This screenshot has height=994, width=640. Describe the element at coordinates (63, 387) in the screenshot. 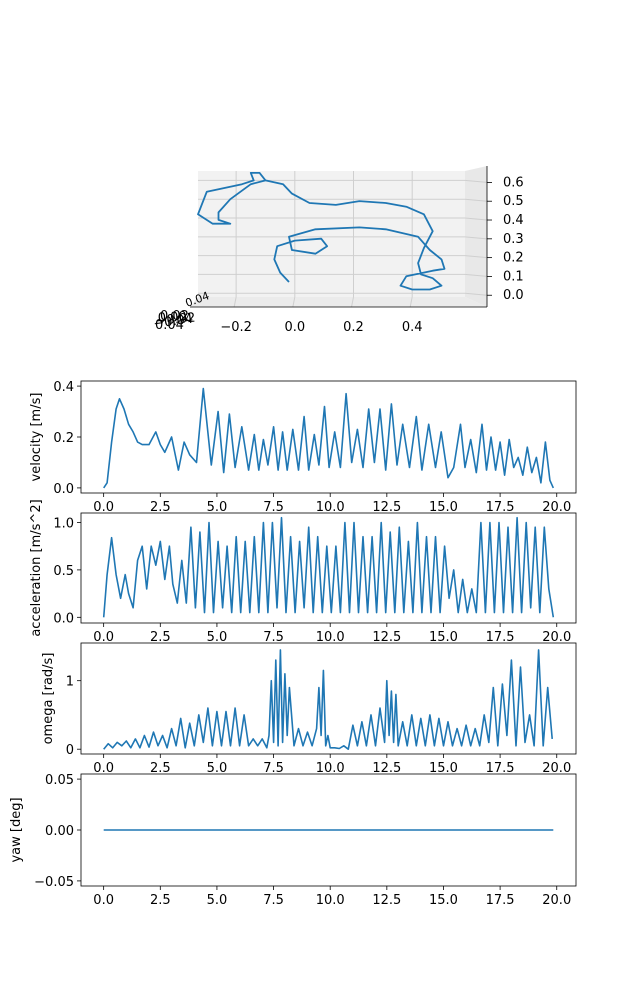

I see `y-tick-label: 0.4` at that location.